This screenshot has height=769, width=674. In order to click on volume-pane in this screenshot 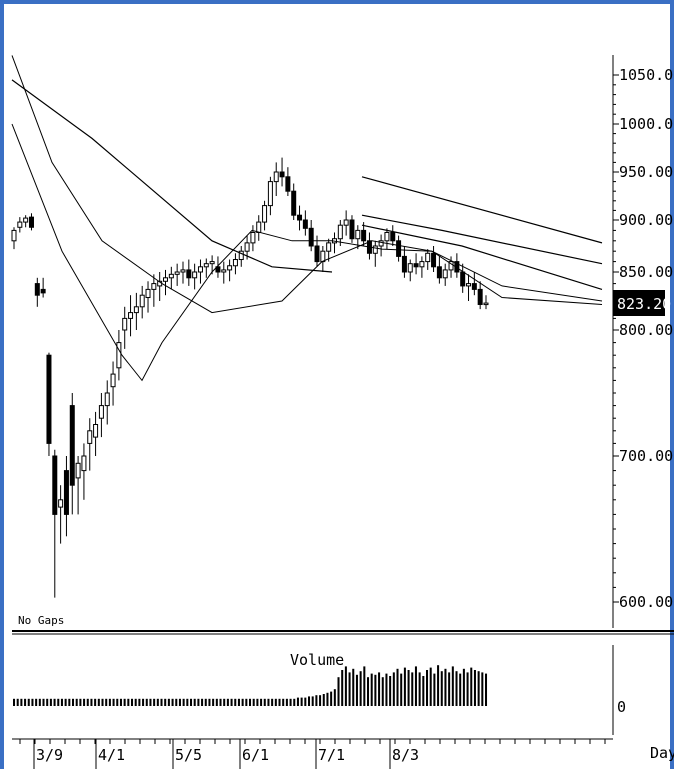, I will do `click(250, 685)`.